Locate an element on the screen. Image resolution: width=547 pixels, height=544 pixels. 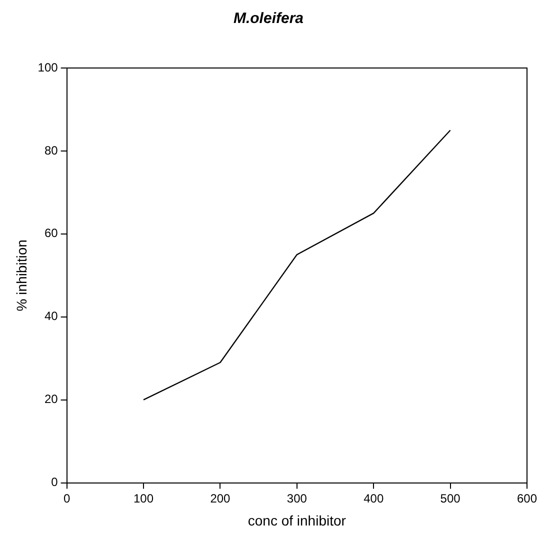
chart-title: M.oleifera is located at coordinates (268, 19).